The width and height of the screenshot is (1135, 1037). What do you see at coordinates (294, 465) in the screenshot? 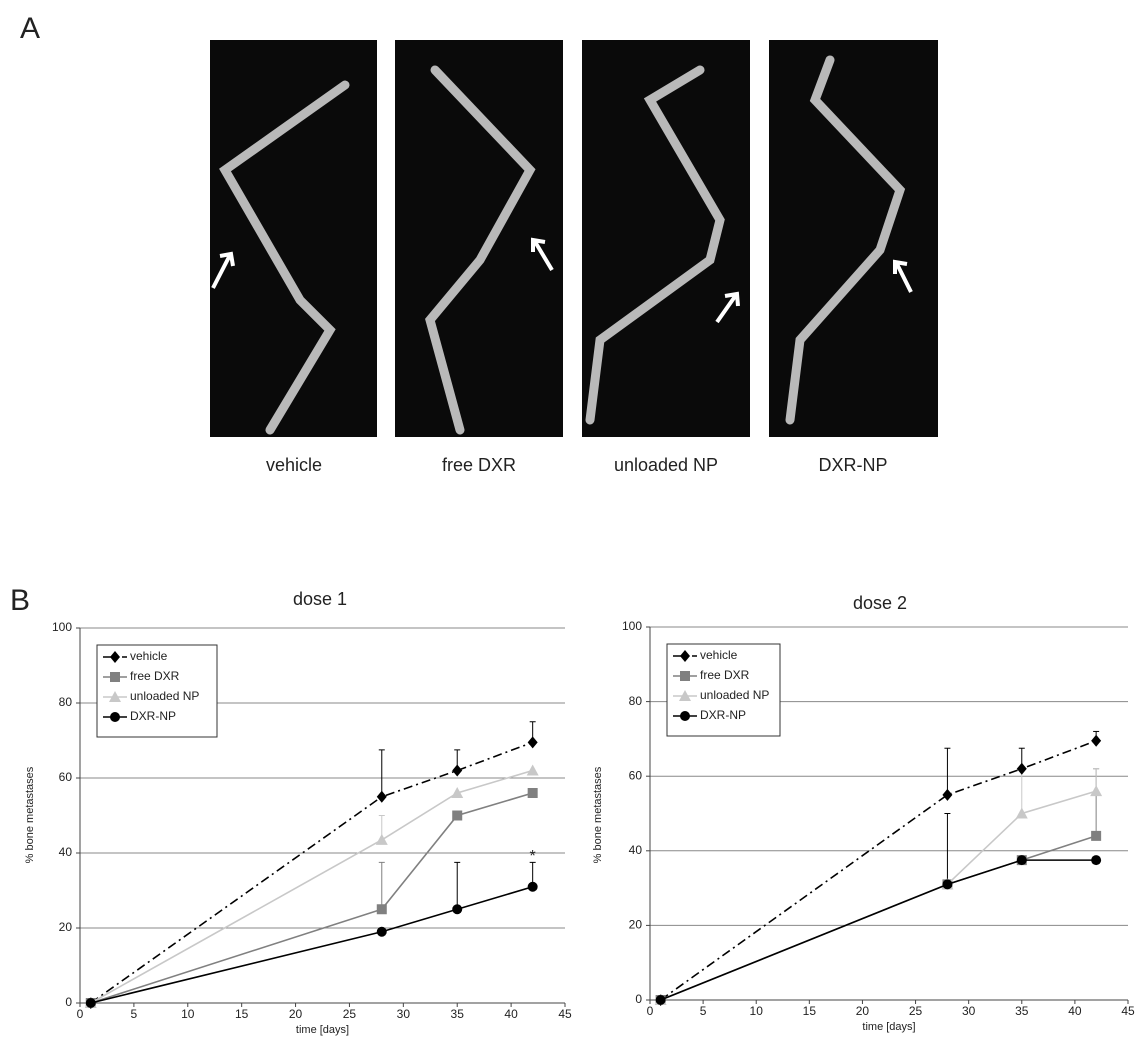
I see `image-caption: vehicle` at bounding box center [294, 465].